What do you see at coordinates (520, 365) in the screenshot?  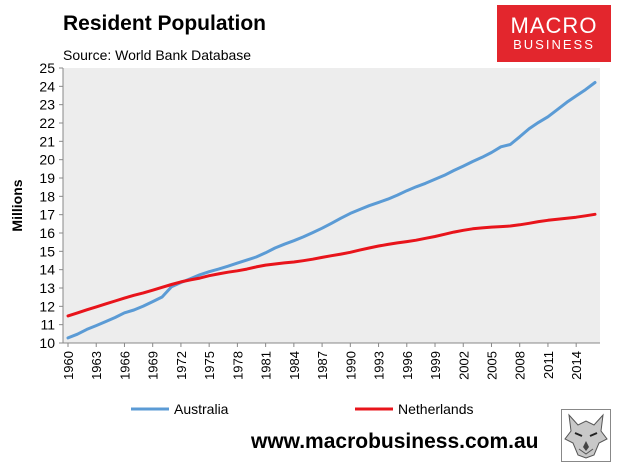 I see `x-tick-label: 2008` at bounding box center [520, 365].